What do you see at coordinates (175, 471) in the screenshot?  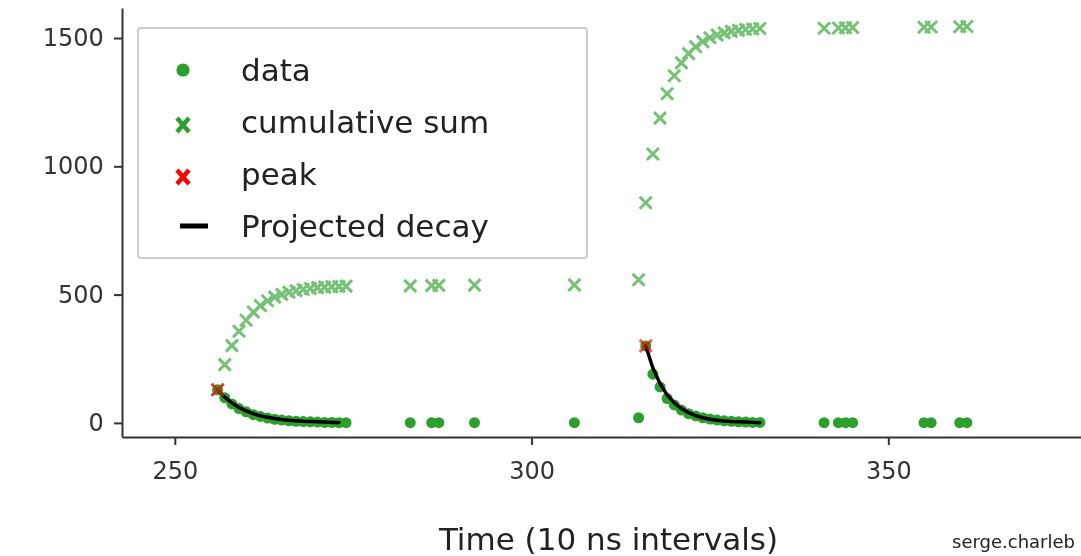 I see `x-tick-label: 250` at bounding box center [175, 471].